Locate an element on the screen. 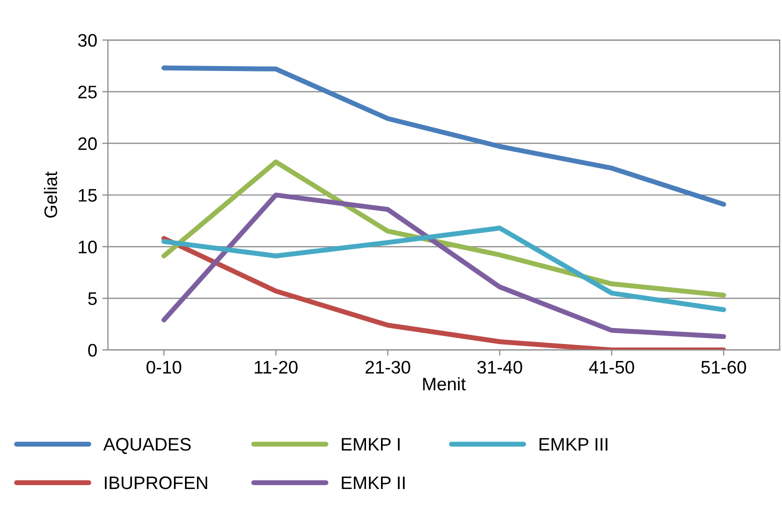 The height and width of the screenshot is (520, 782). legend-label: IBUPROFEN is located at coordinates (156, 483).